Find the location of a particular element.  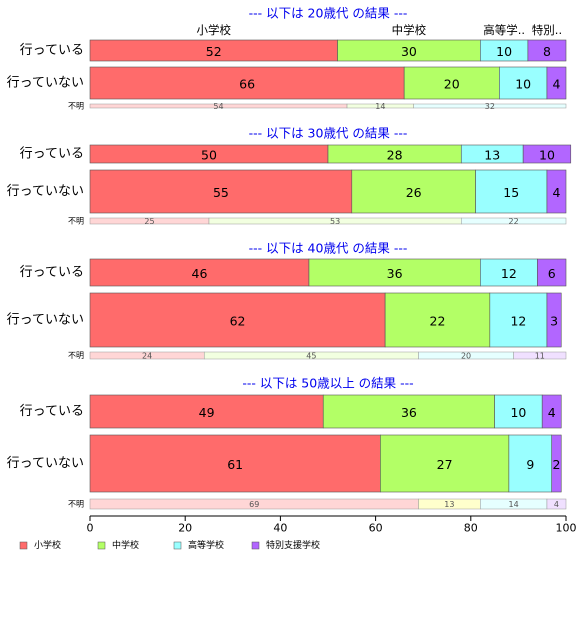

bar-value-label: 15 is located at coordinates (511, 192).